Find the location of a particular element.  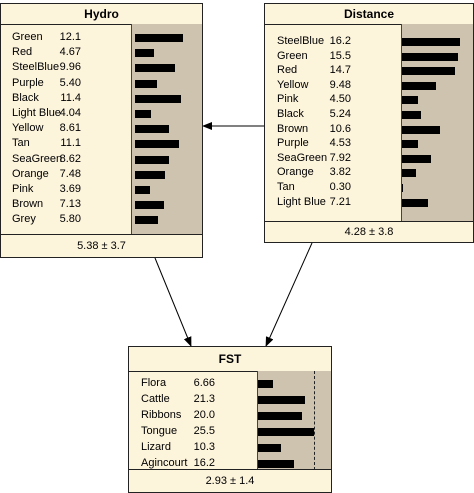

state-belief-value: 3.69 is located at coordinates (70, 189).